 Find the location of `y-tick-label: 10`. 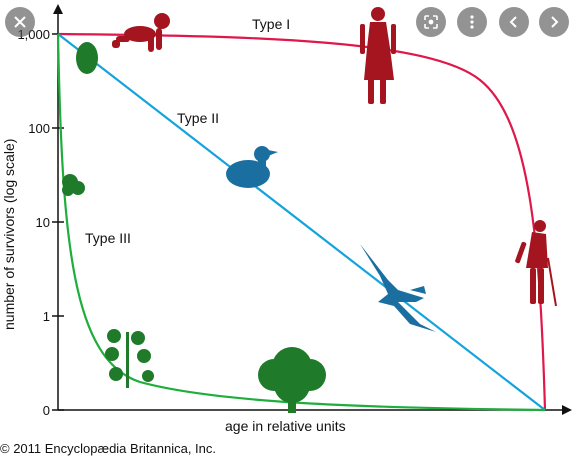

y-tick-label: 10 is located at coordinates (43, 222).